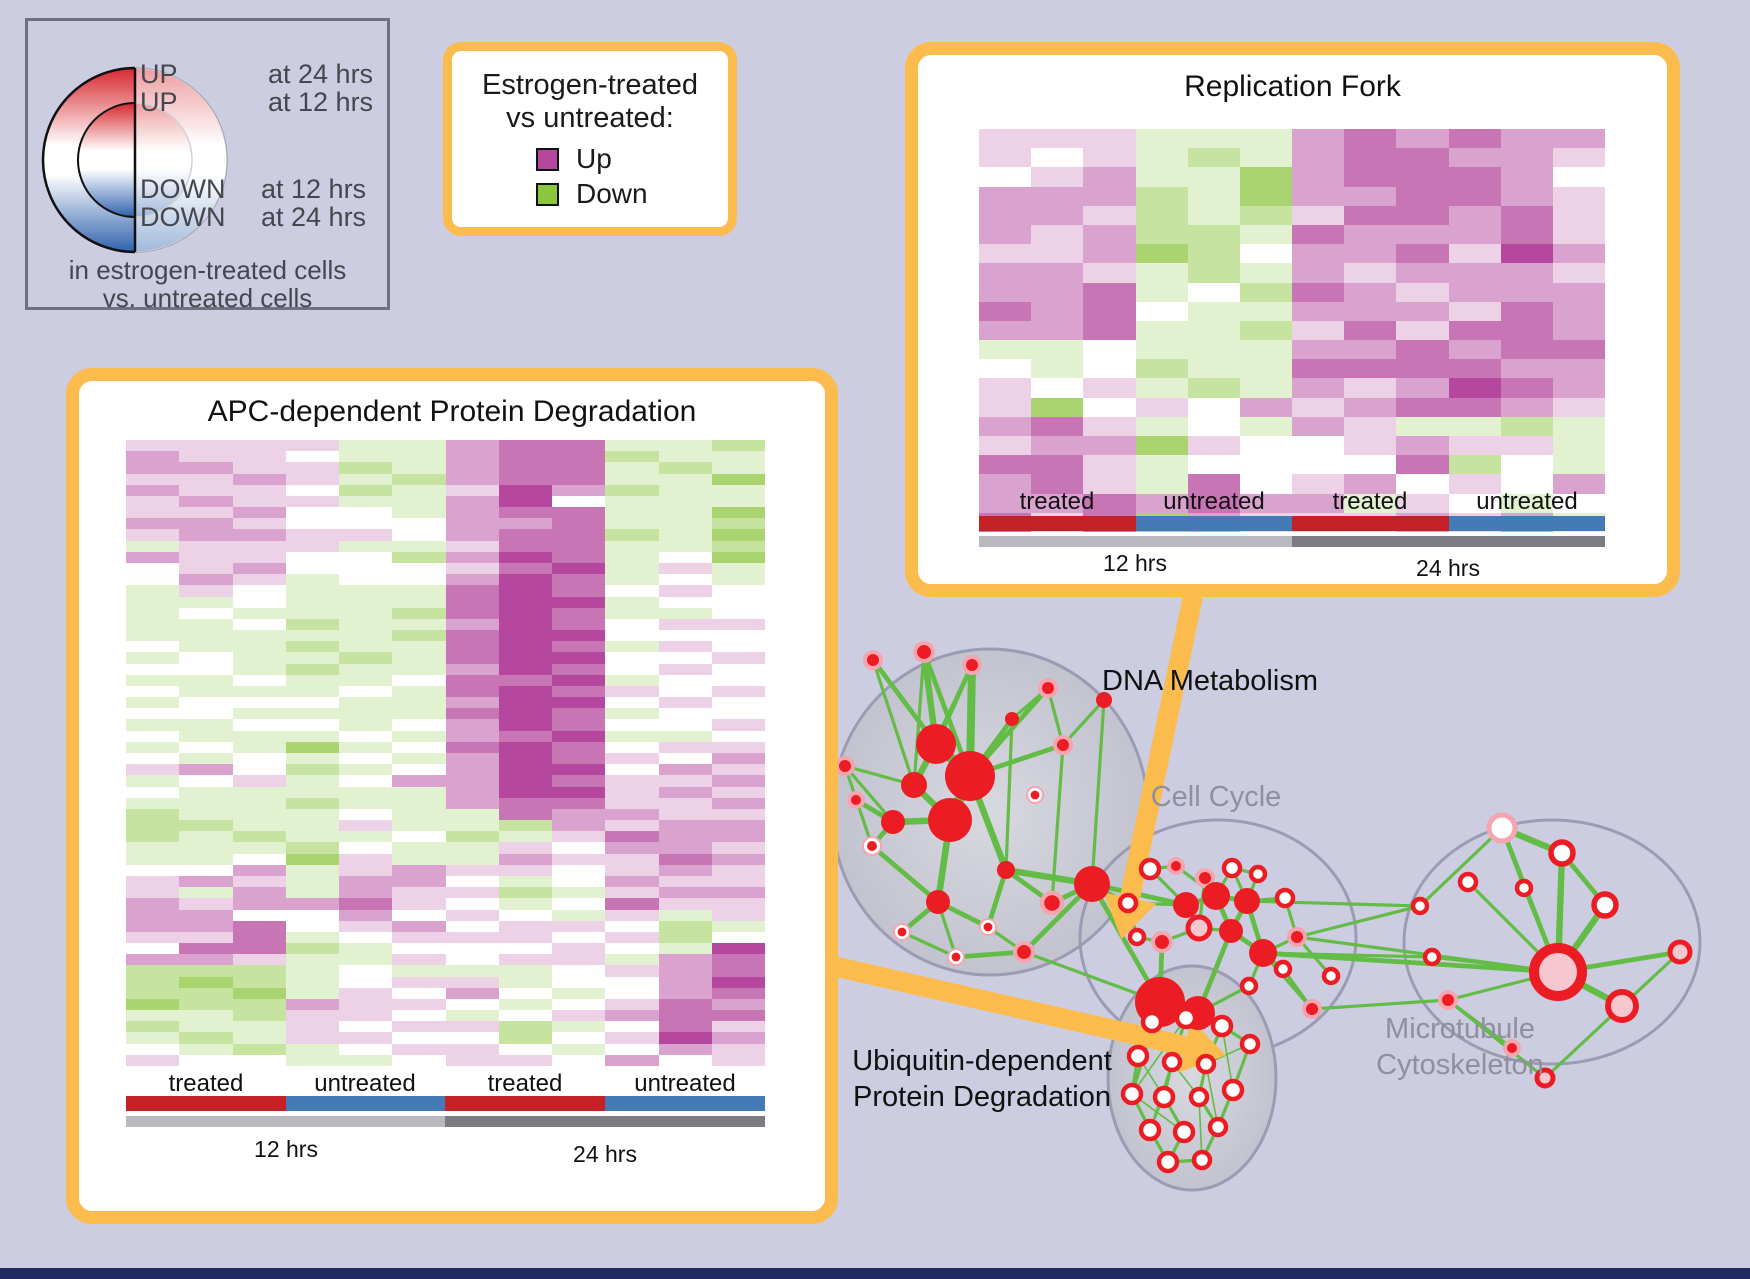 This screenshot has width=1750, height=1279. I want to click on legend-title-line1: Estrogen-treated, so click(589, 85).